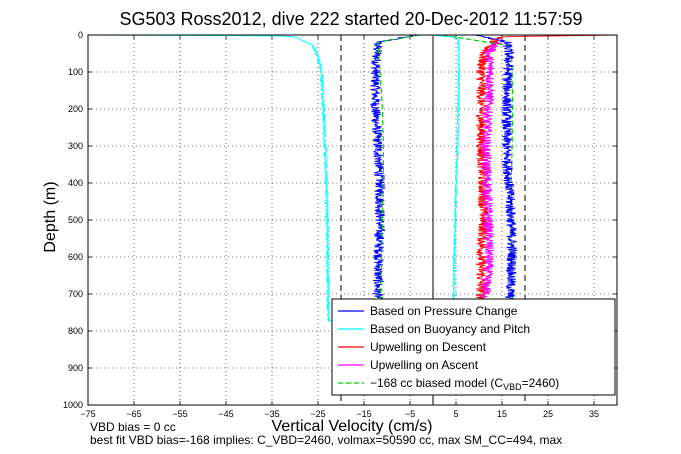 This screenshot has width=681, height=454. I want to click on vbd-bias-note: VBD bias = 0 cc, so click(133, 427).